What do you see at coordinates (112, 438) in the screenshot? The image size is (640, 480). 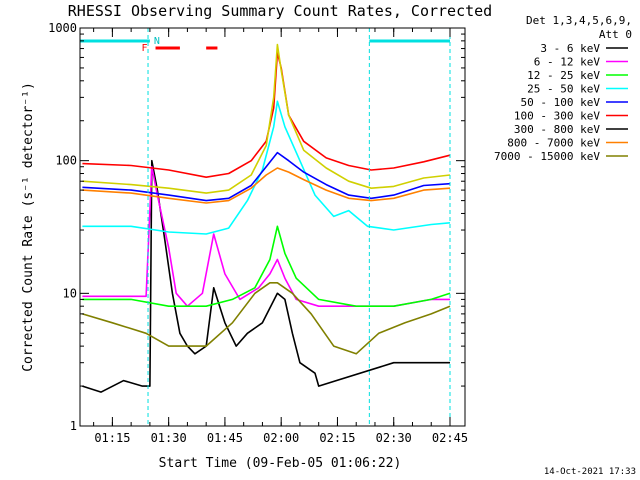 I see `x-tick-label: 01:15` at bounding box center [112, 438].